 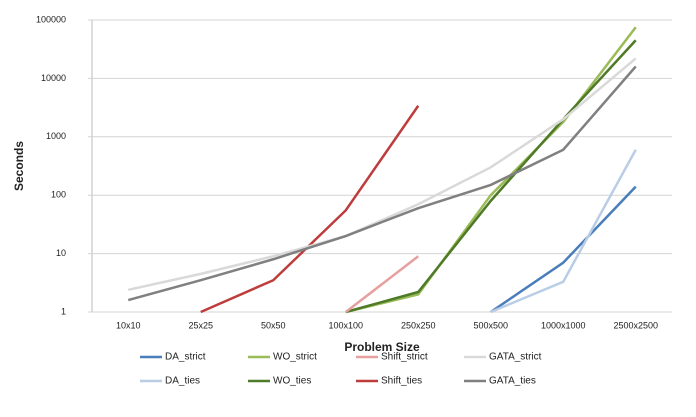 What do you see at coordinates (63, 311) in the screenshot?
I see `y-tick-label: 1` at bounding box center [63, 311].